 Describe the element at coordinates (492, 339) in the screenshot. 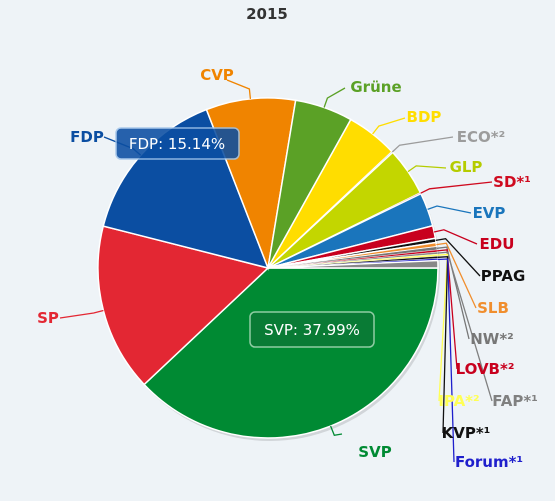

I see `slice-label-nw: NW*²` at that location.